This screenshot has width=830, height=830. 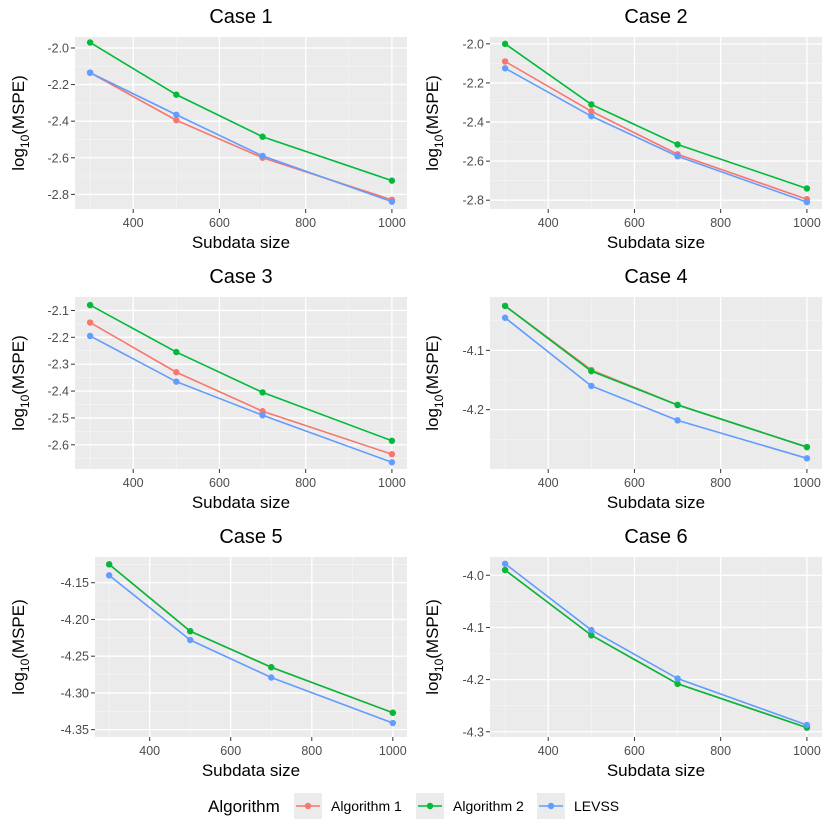 What do you see at coordinates (58, 311) in the screenshot?
I see `y-tick-label: -2.1` at bounding box center [58, 311].